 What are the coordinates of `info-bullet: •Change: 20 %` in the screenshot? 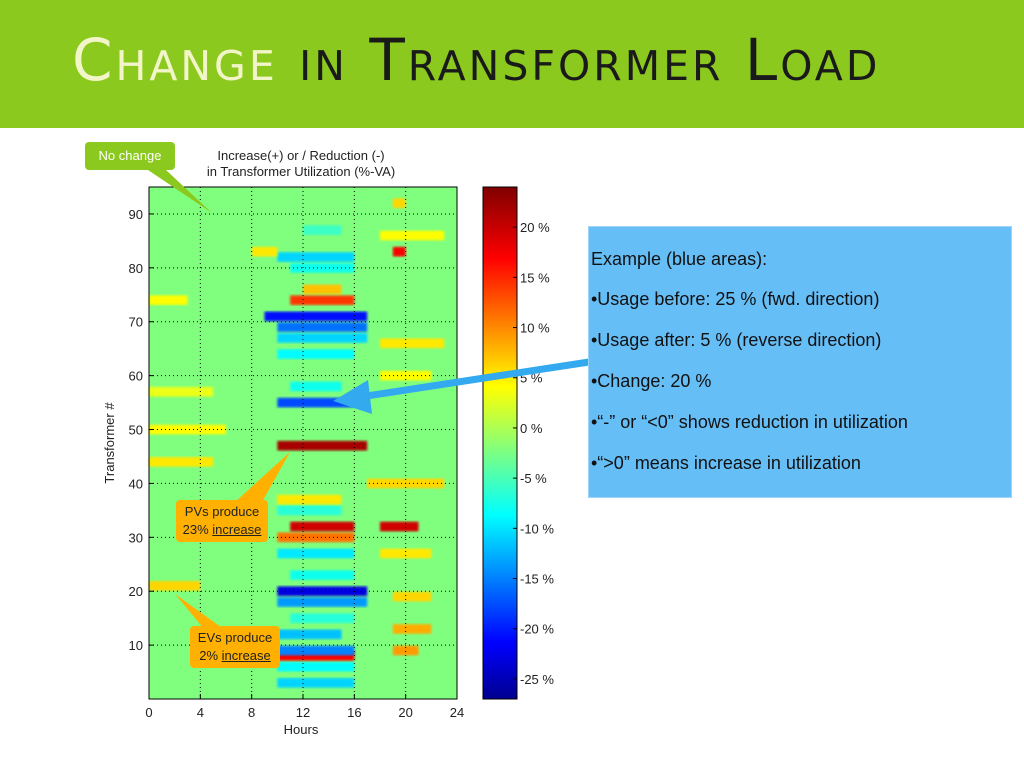 It's located at (651, 381).